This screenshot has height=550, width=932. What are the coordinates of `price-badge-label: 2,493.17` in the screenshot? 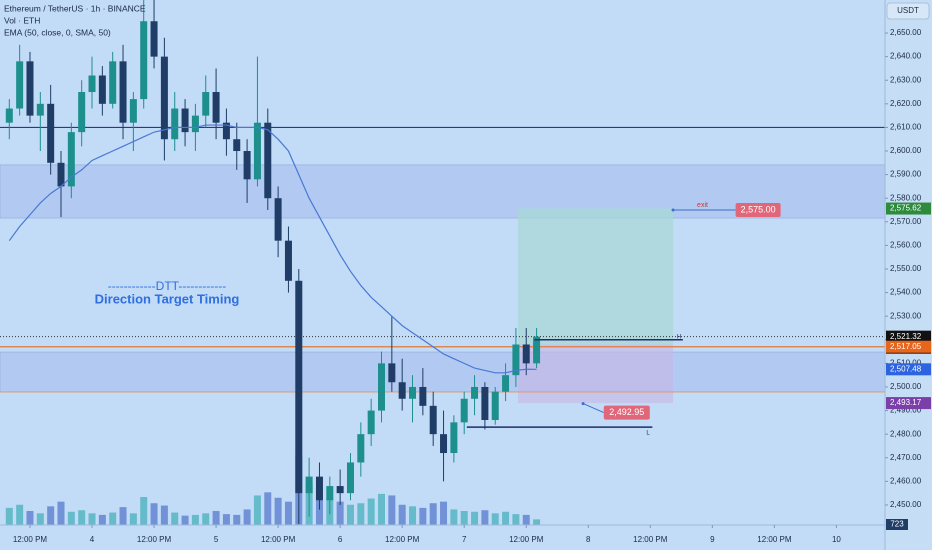 It's located at (906, 402).